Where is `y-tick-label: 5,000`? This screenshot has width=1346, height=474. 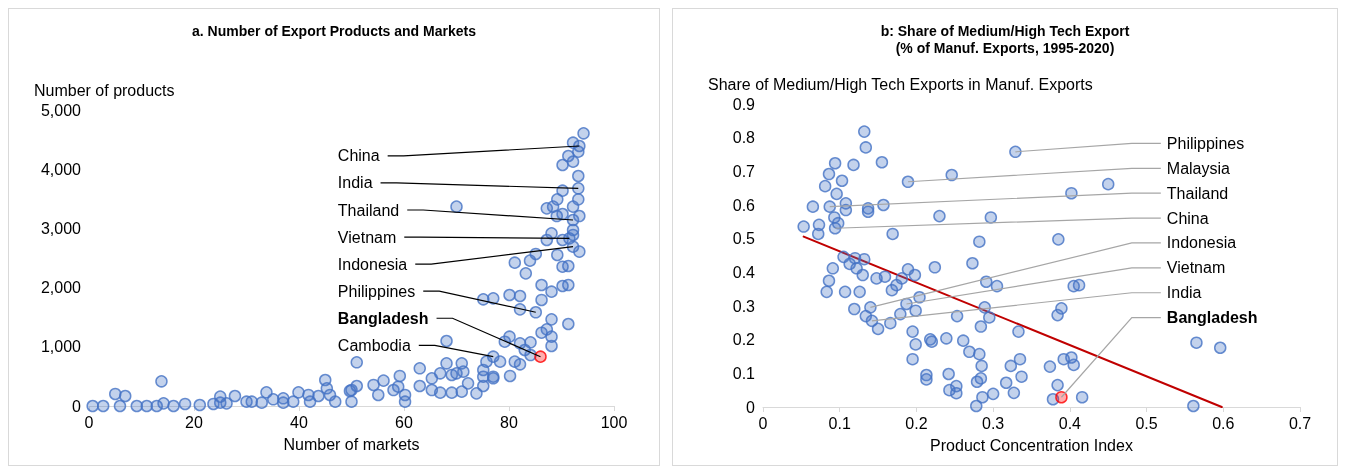 y-tick-label: 5,000 is located at coordinates (61, 110).